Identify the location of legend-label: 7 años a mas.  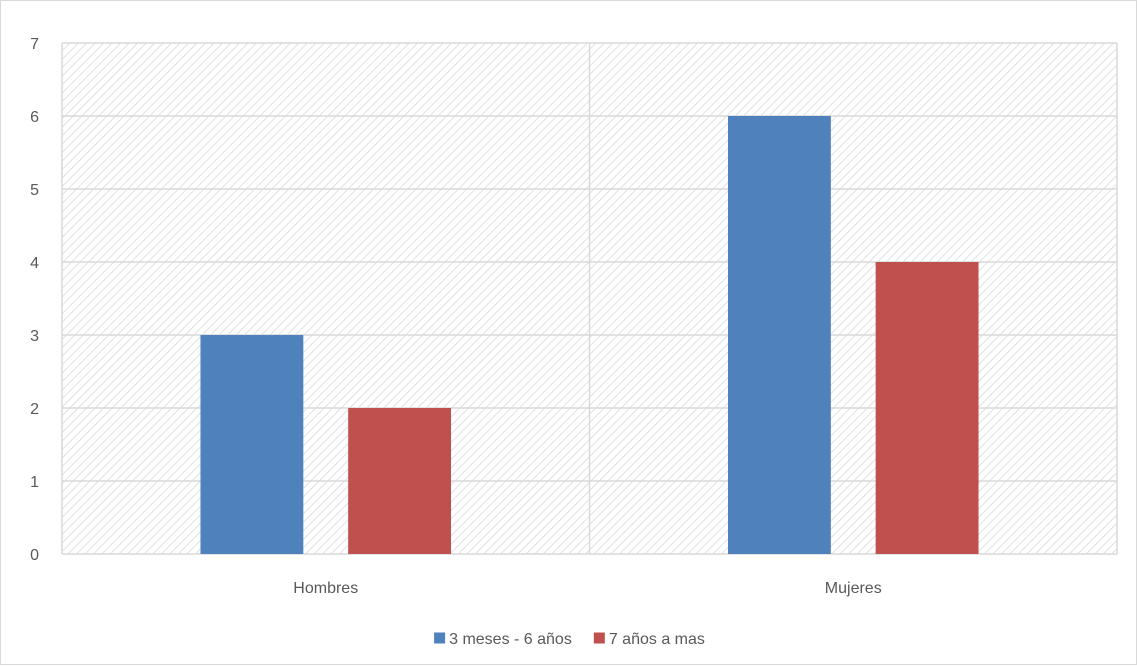
(657, 639).